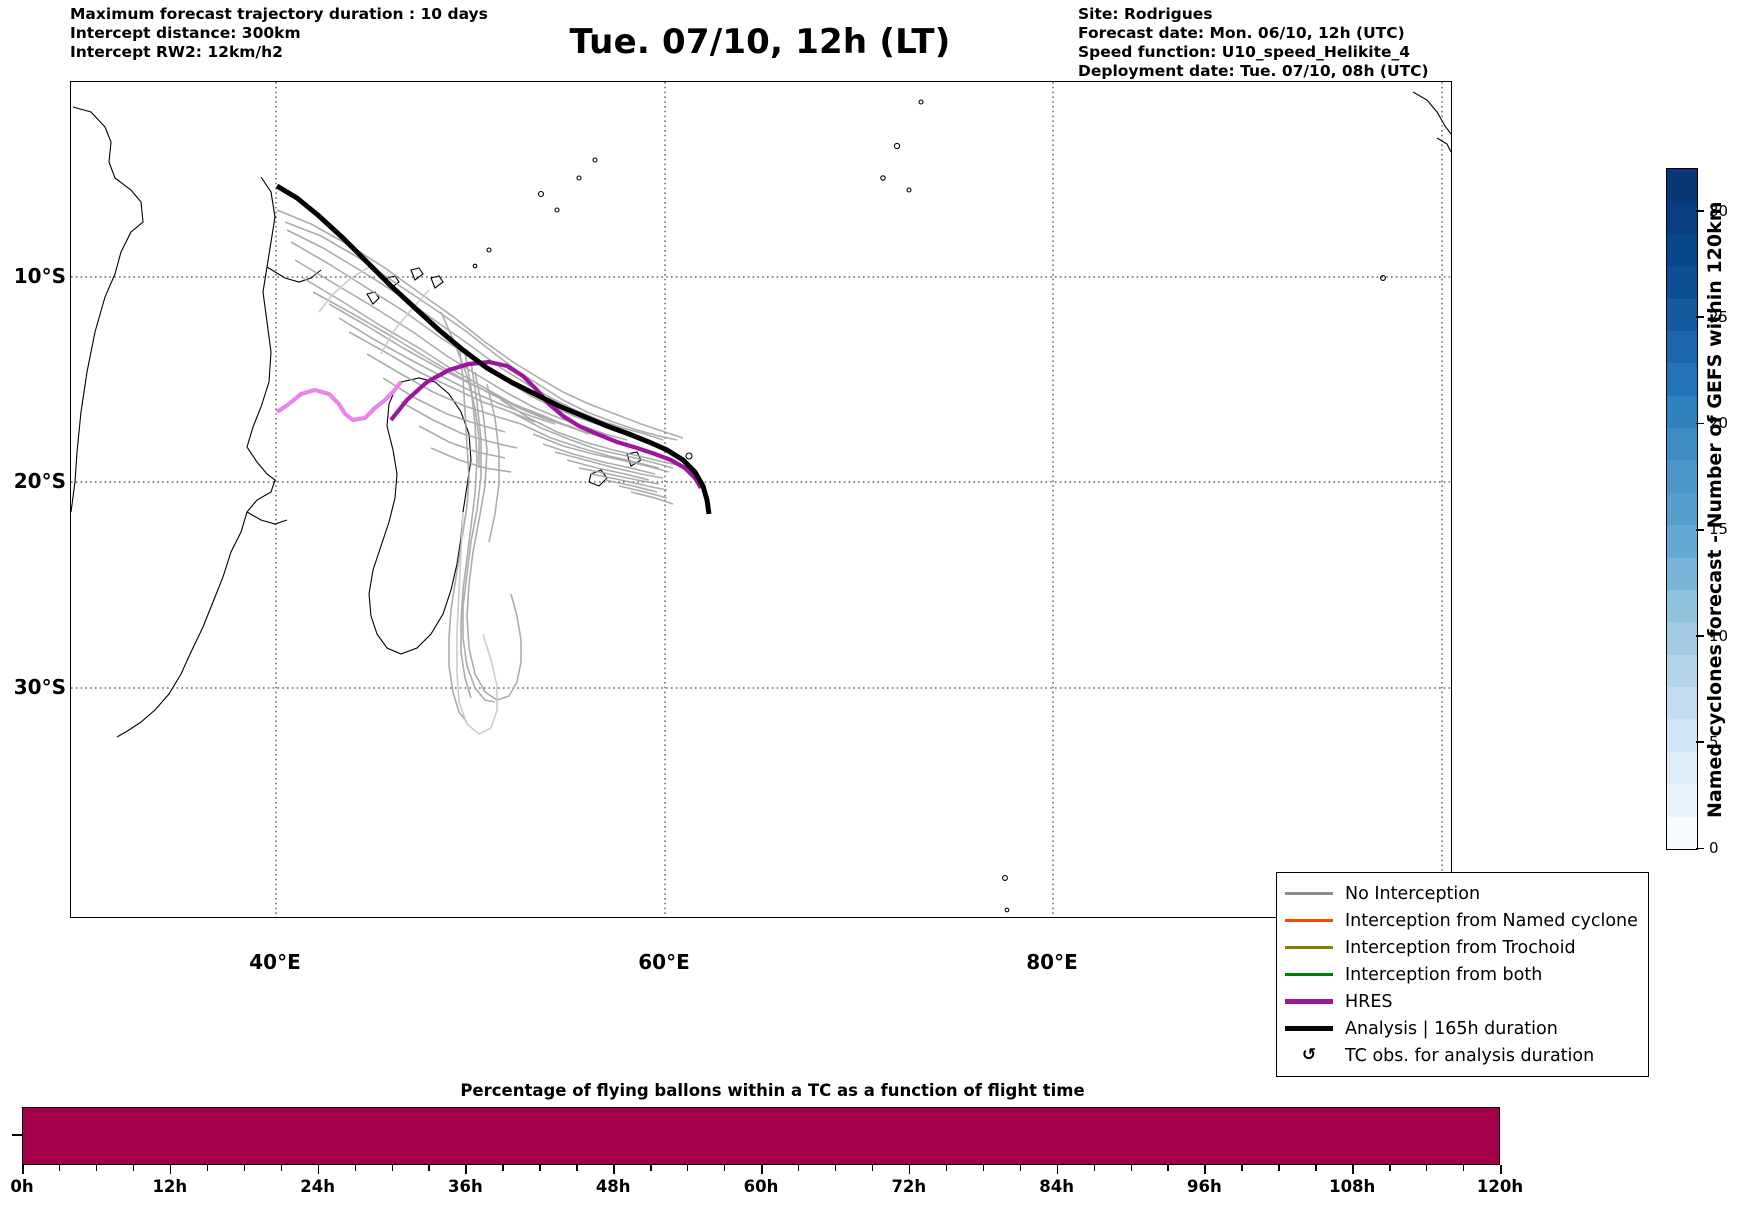 The image size is (1752, 1213). I want to click on hres-track, so click(546, 424).